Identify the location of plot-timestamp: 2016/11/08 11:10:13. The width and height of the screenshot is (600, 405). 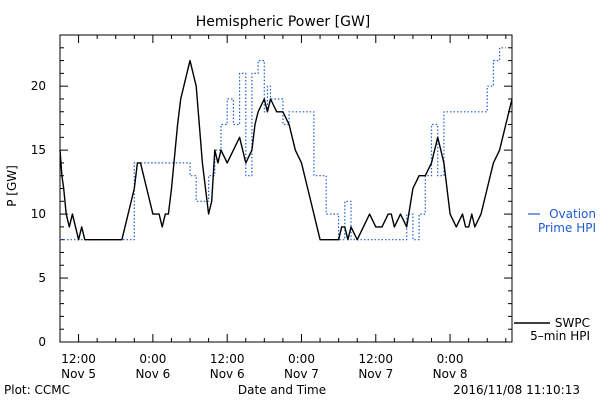
(516, 390).